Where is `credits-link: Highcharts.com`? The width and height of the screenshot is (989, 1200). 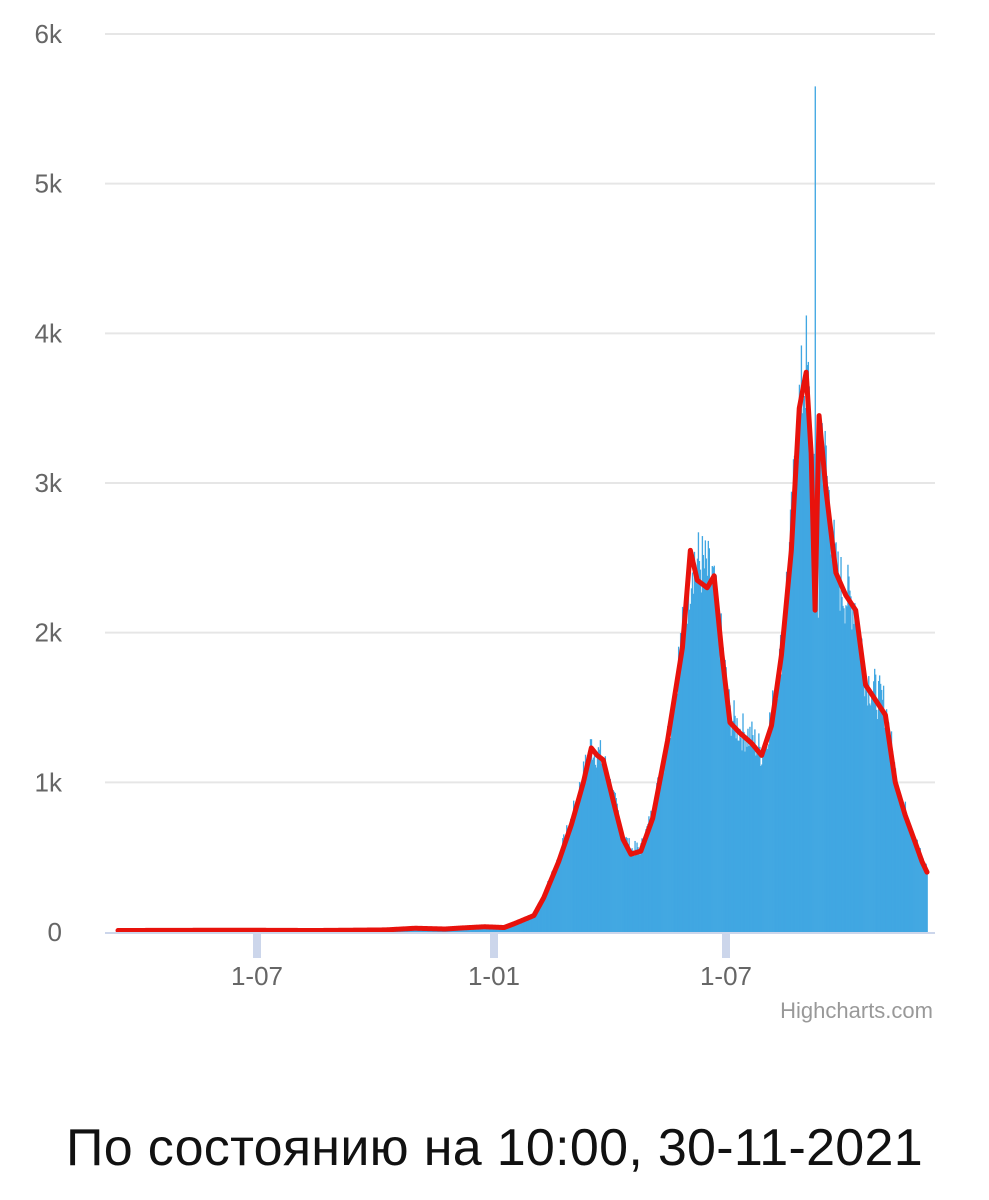
credits-link: Highcharts.com is located at coordinates (856, 1010).